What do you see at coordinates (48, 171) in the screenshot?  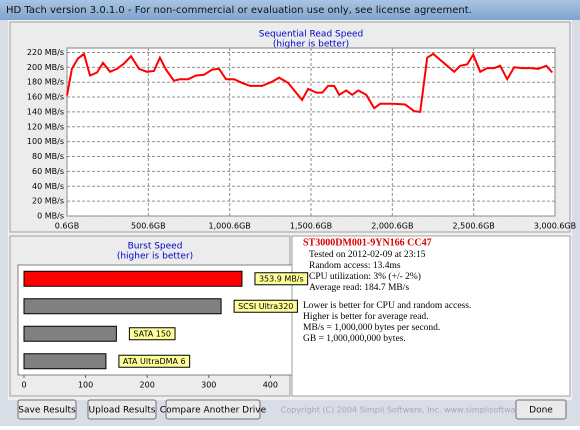 I see `y-tick-label: 60 MB/s` at bounding box center [48, 171].